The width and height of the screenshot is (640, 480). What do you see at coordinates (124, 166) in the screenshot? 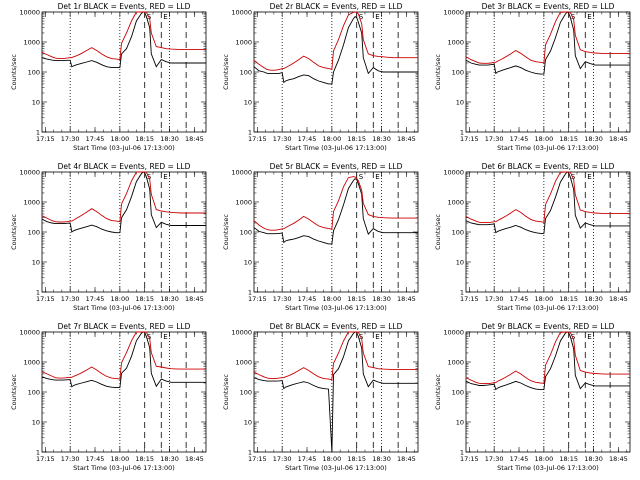
I see `panel-title: Det 4r BLACK = Events, RED = LLD` at bounding box center [124, 166].